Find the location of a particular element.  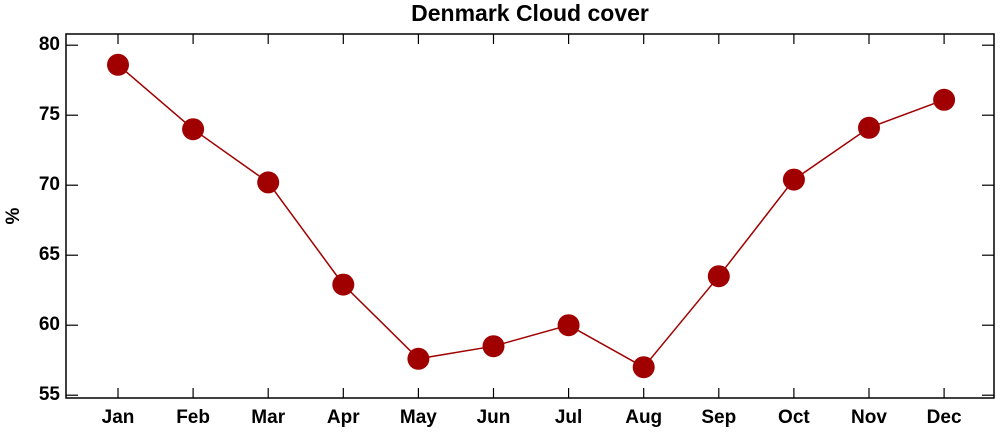

x-tick-label: Aug is located at coordinates (643, 417).